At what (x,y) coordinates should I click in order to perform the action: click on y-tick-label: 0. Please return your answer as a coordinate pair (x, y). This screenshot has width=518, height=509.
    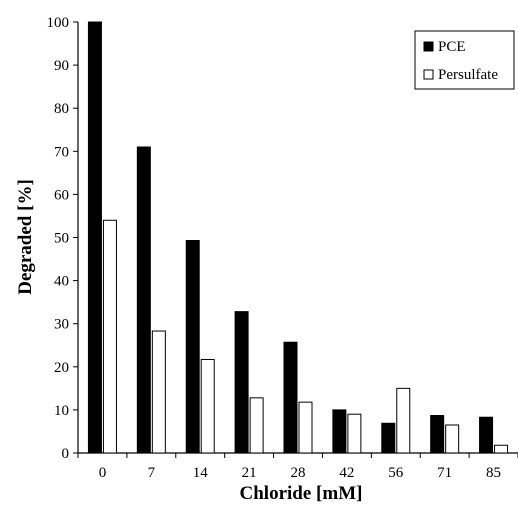
    Looking at the image, I should click on (66, 454).